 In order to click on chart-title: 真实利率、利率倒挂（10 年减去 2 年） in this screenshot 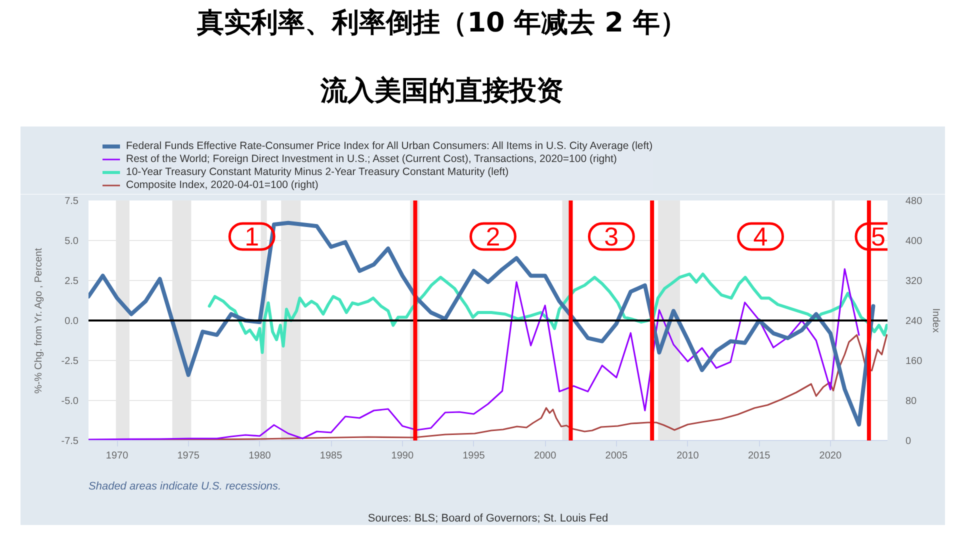, I will do `click(441, 23)`.